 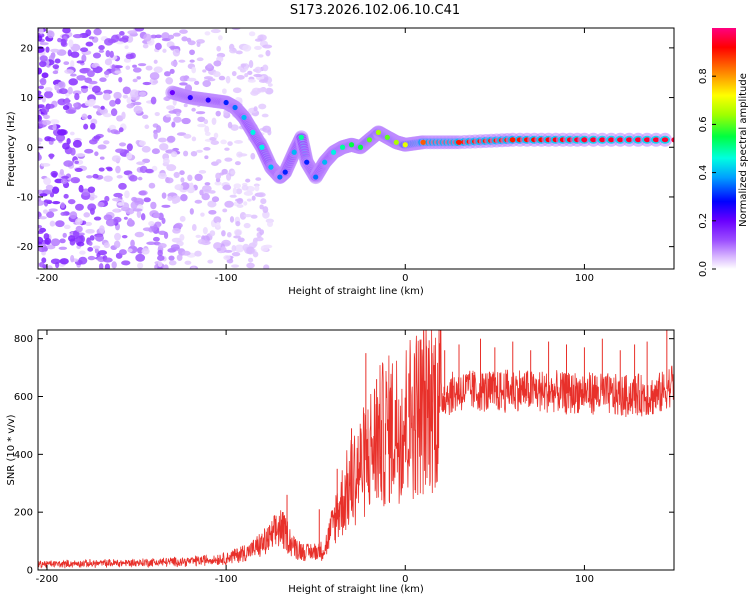 I want to click on x-tick-label: -100, so click(x=226, y=278).